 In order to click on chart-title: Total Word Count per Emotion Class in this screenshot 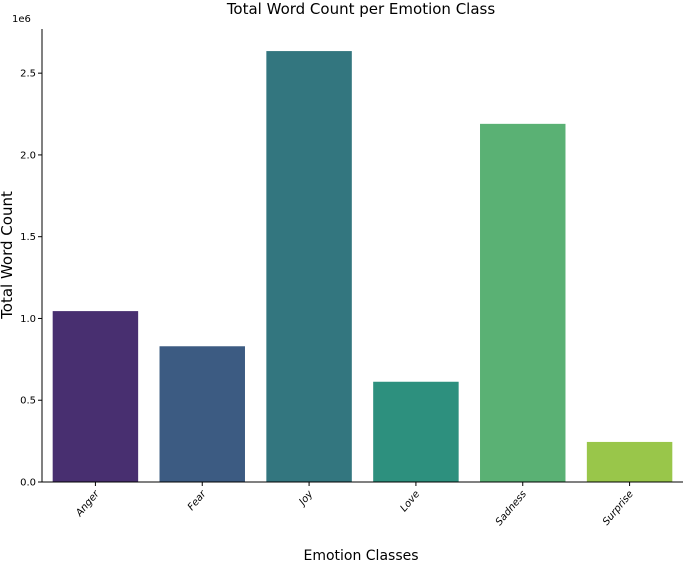, I will do `click(361, 9)`.